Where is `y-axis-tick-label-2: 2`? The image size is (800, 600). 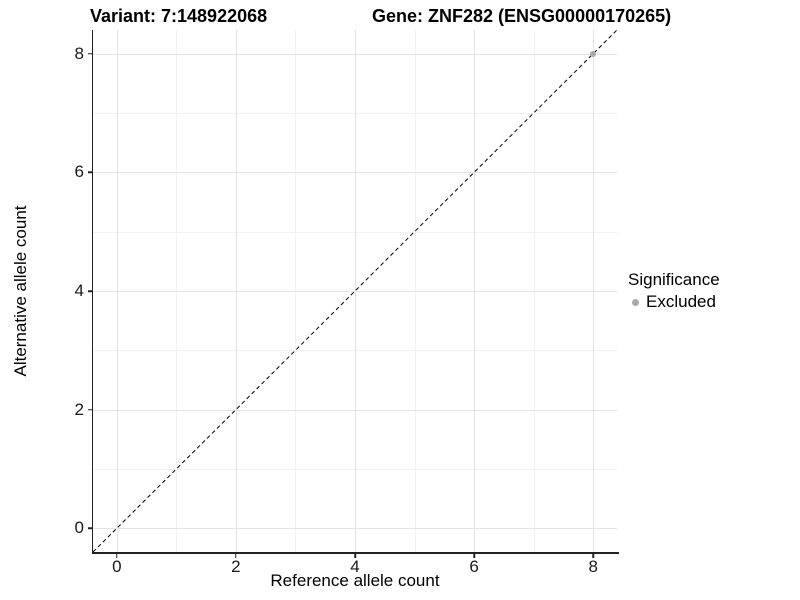
y-axis-tick-label-2: 2 is located at coordinates (79, 409).